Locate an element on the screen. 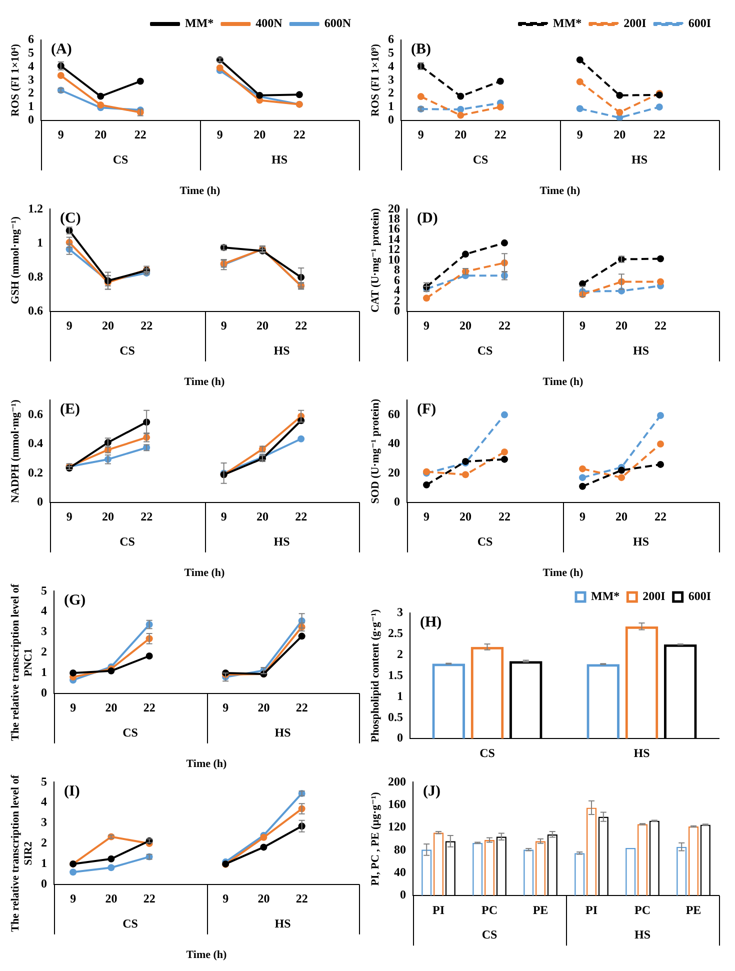 Image resolution: width=735 pixels, height=971 pixels. y-tick-label: 0.6 is located at coordinates (35, 310).